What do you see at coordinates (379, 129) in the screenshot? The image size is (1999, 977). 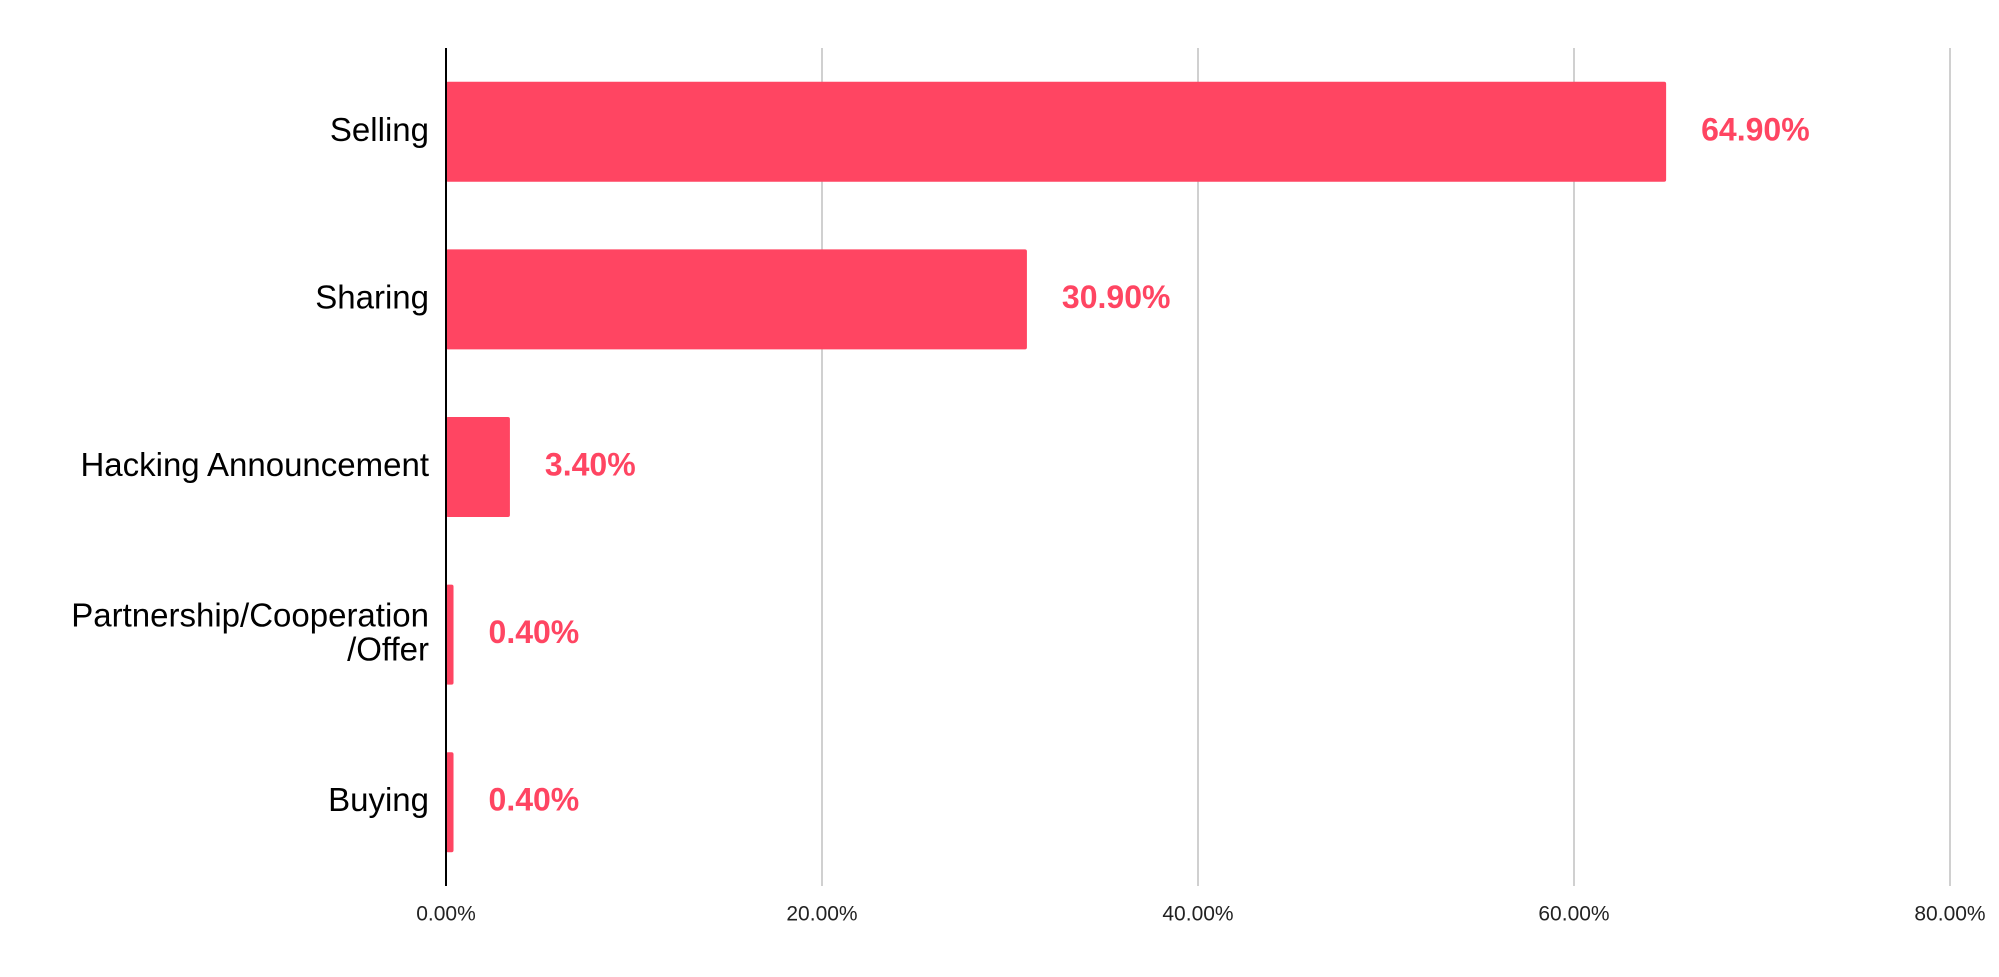 I see `y-tick-label: Selling` at bounding box center [379, 129].